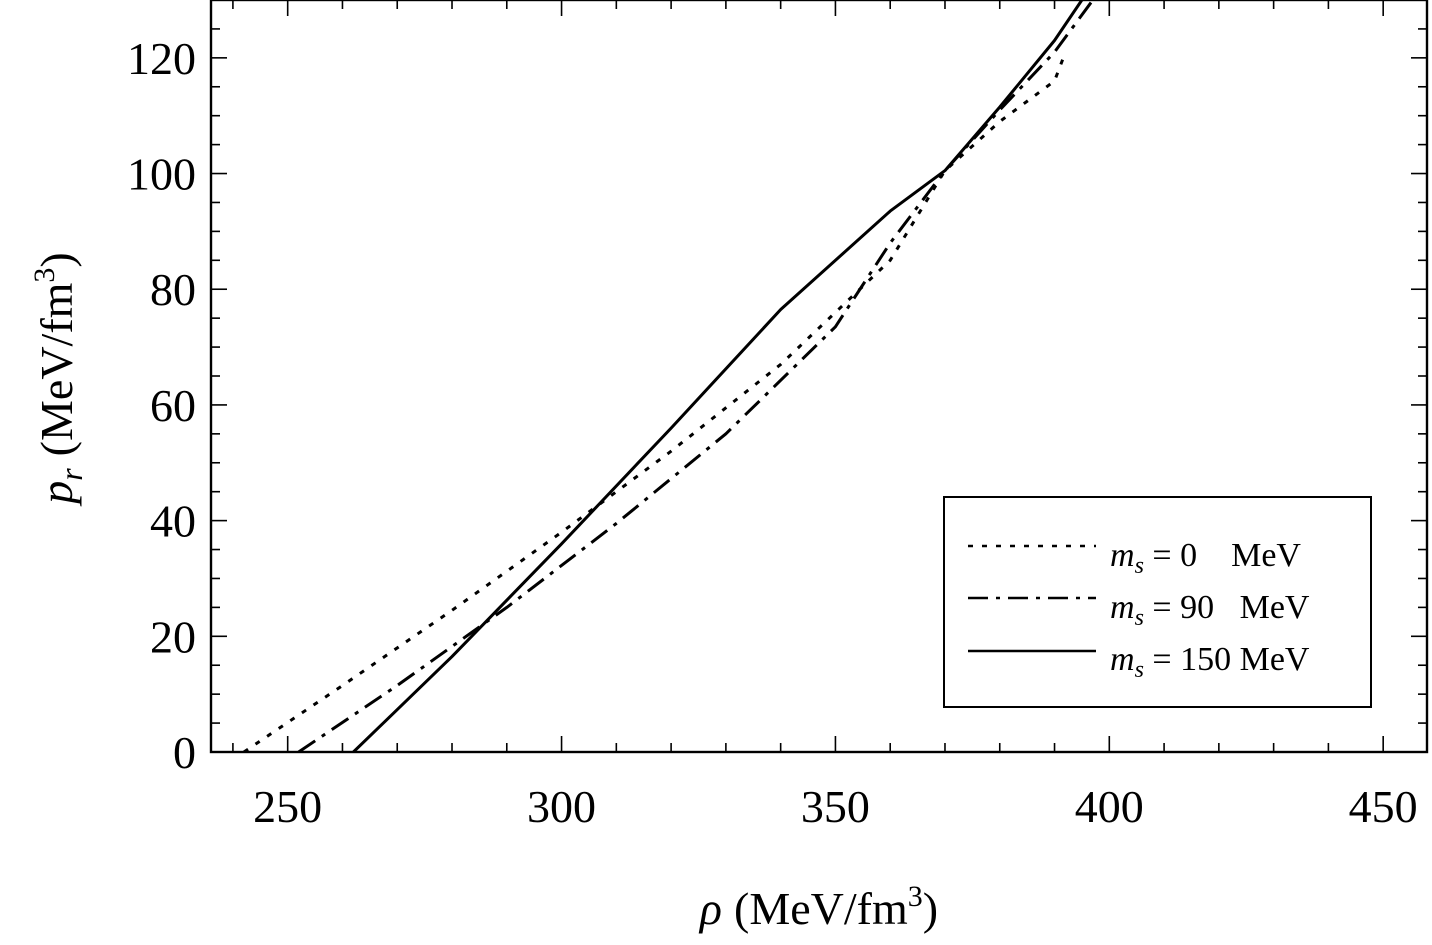 Image resolution: width=1432 pixels, height=945 pixels. I want to click on x-tick-labels: 250 300 350 400 450, so click(835, 806).